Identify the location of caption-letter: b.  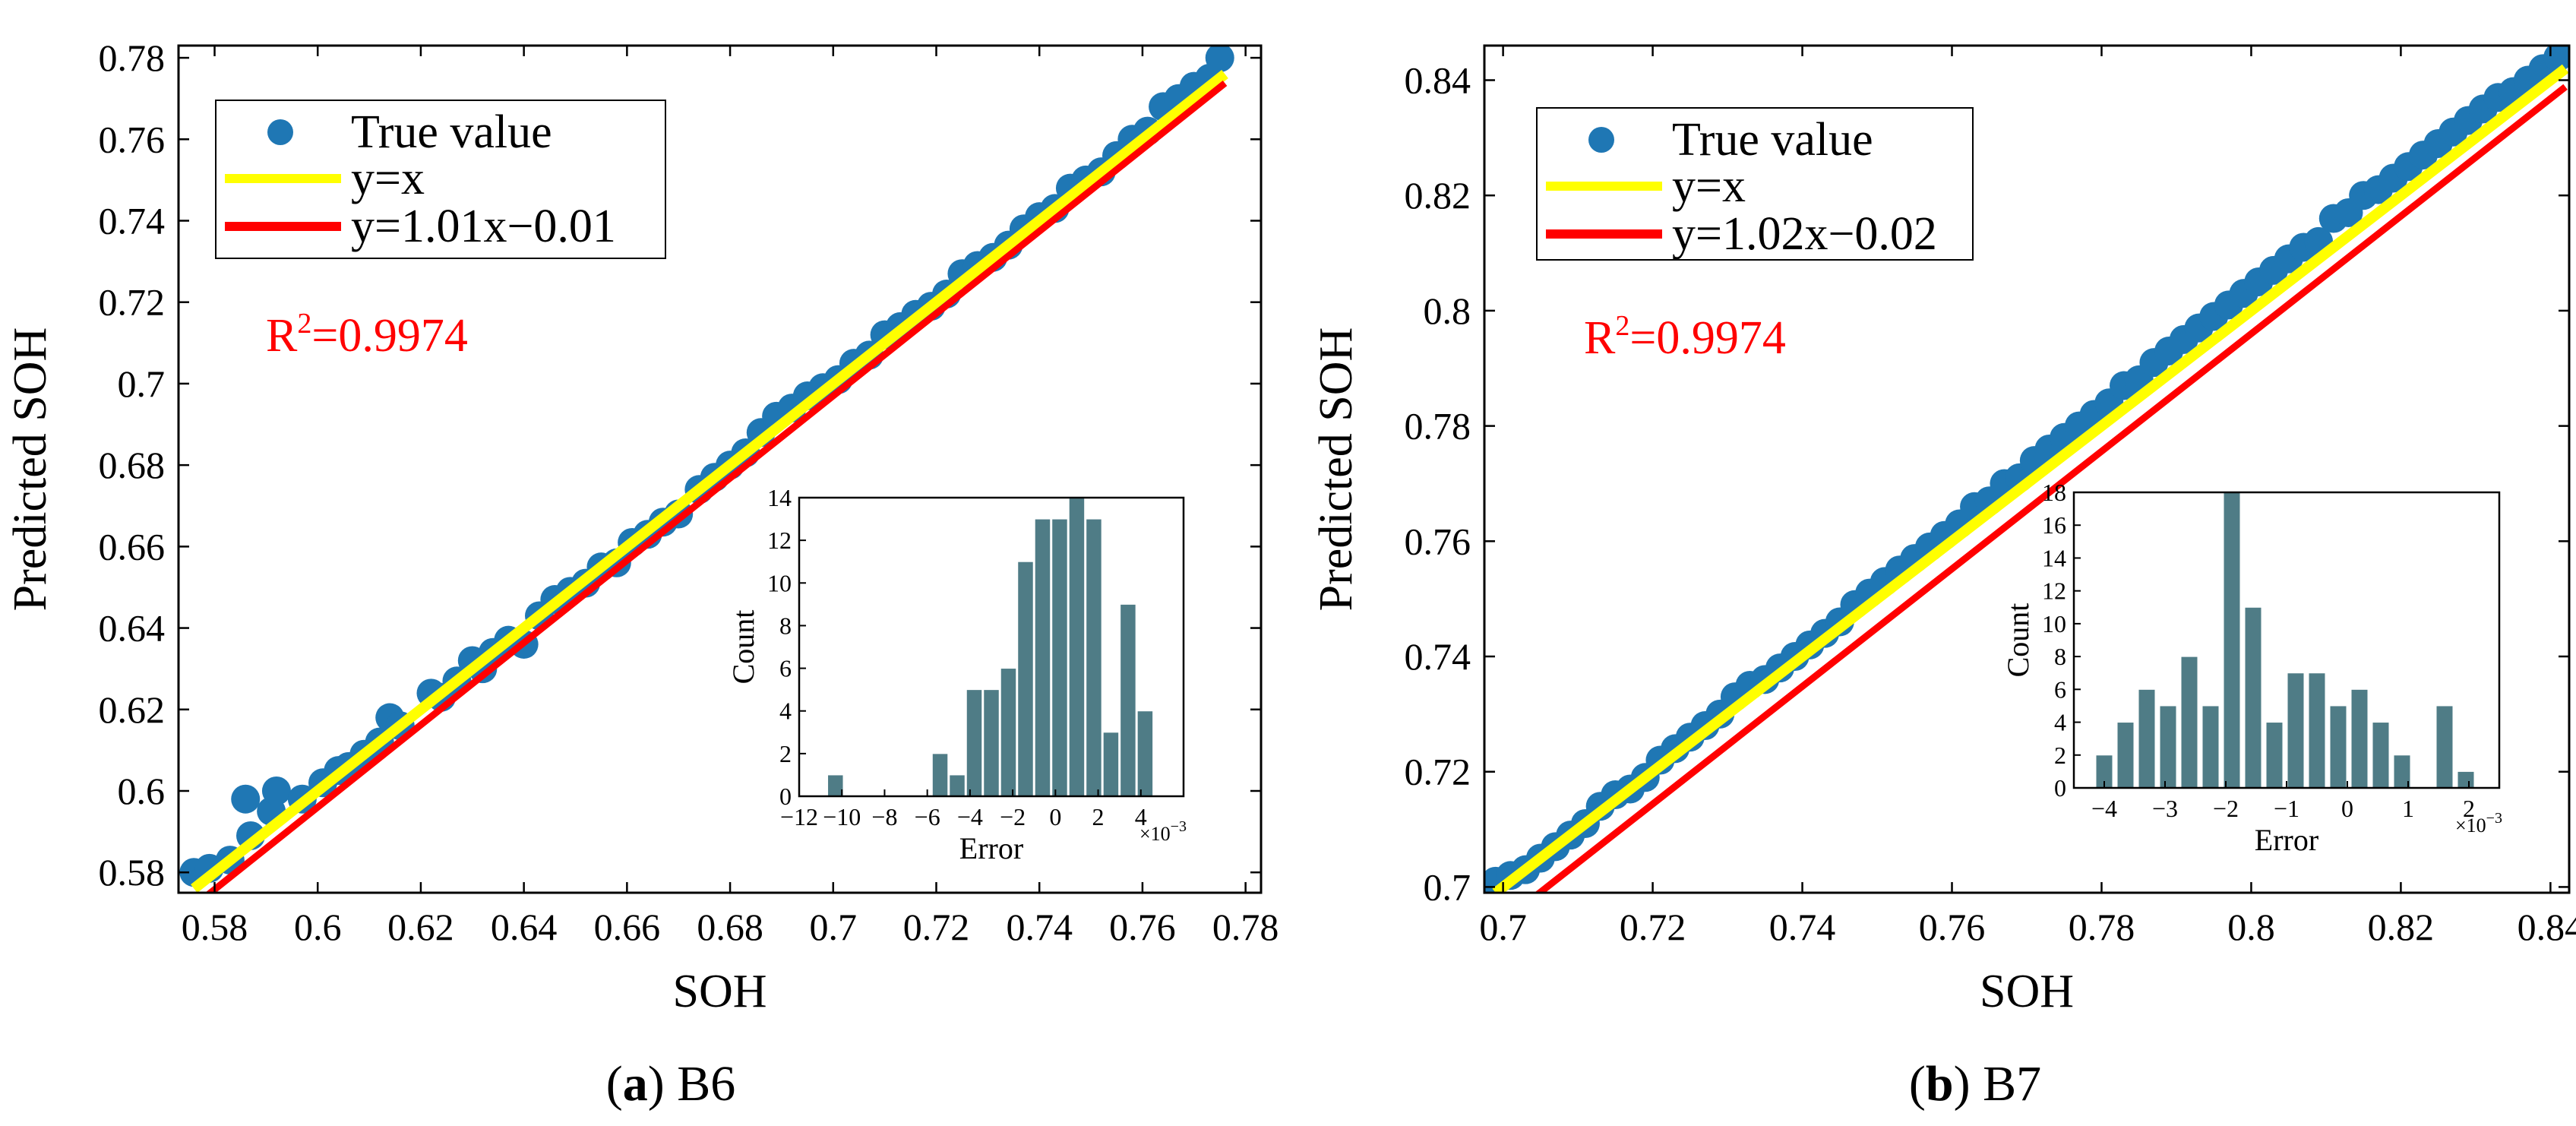
(1940, 1084).